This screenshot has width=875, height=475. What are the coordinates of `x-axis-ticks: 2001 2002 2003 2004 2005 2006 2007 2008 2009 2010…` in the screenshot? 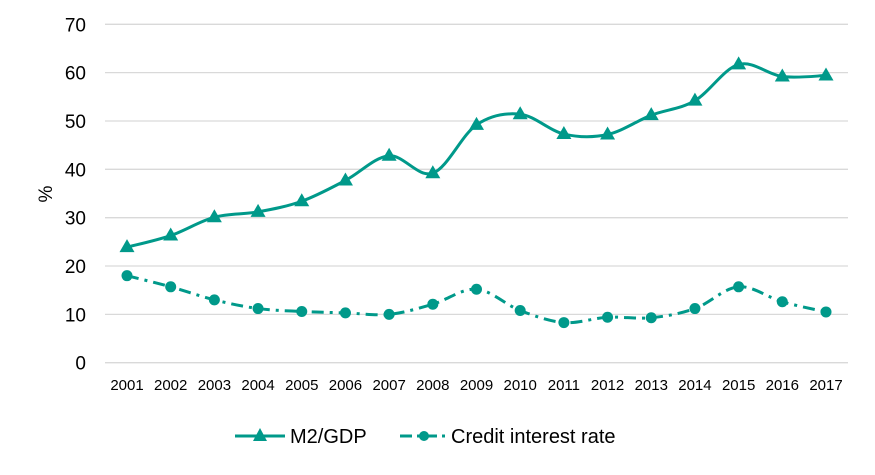 It's located at (476, 385).